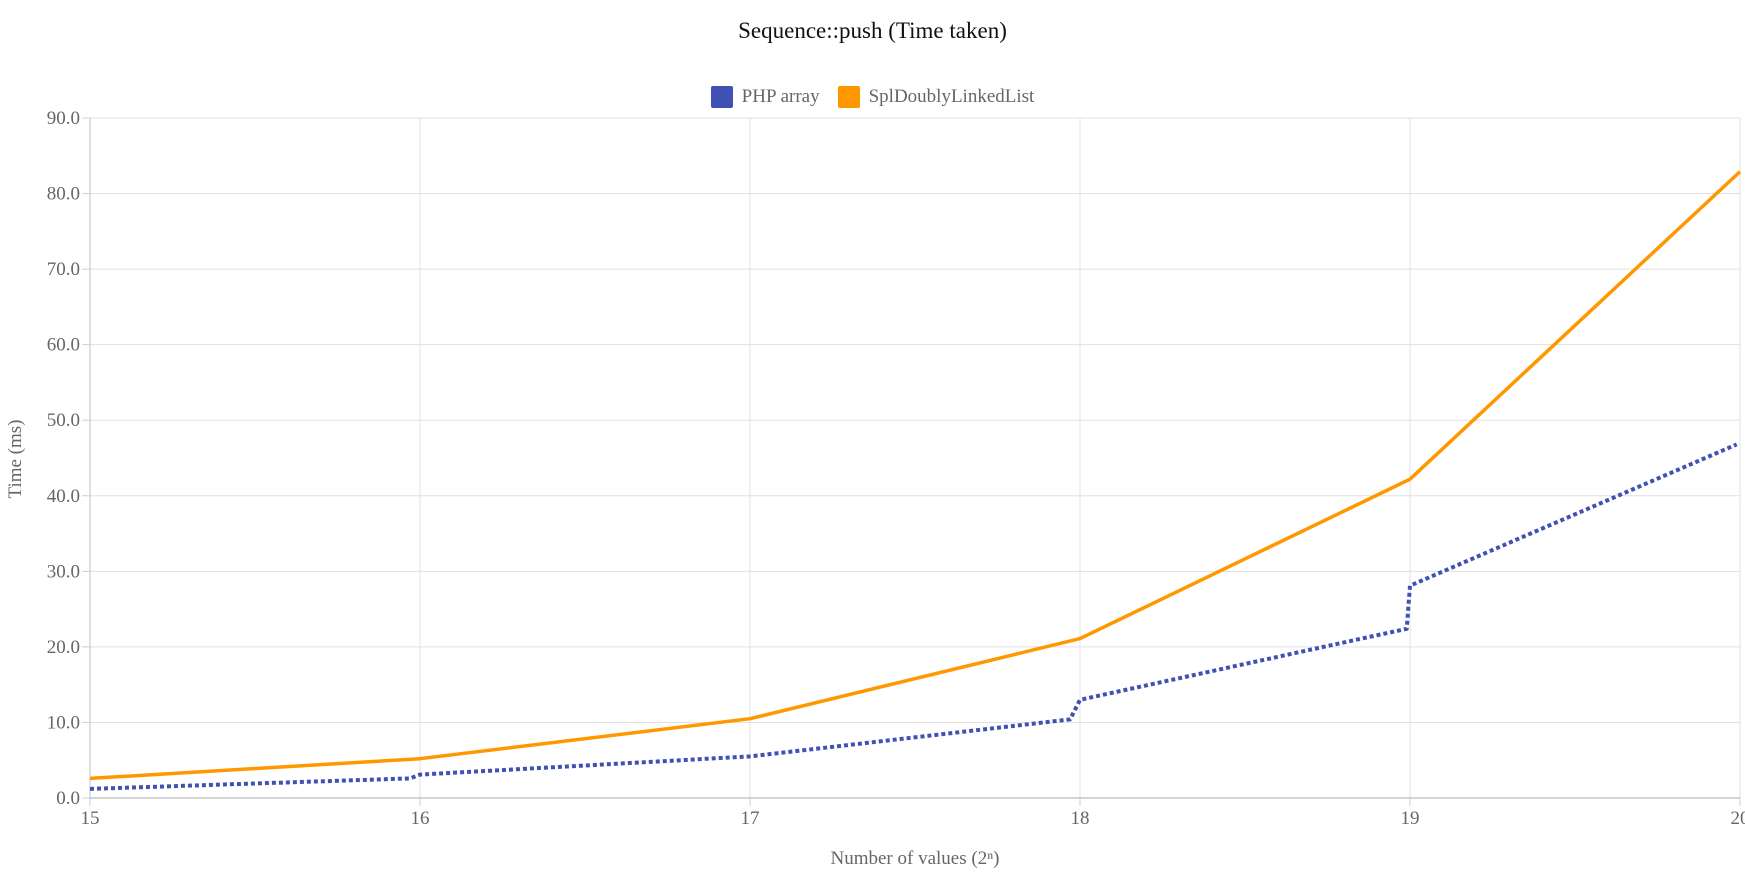 This screenshot has height=872, width=1745. What do you see at coordinates (1080, 818) in the screenshot?
I see `x-tick-label: 18` at bounding box center [1080, 818].